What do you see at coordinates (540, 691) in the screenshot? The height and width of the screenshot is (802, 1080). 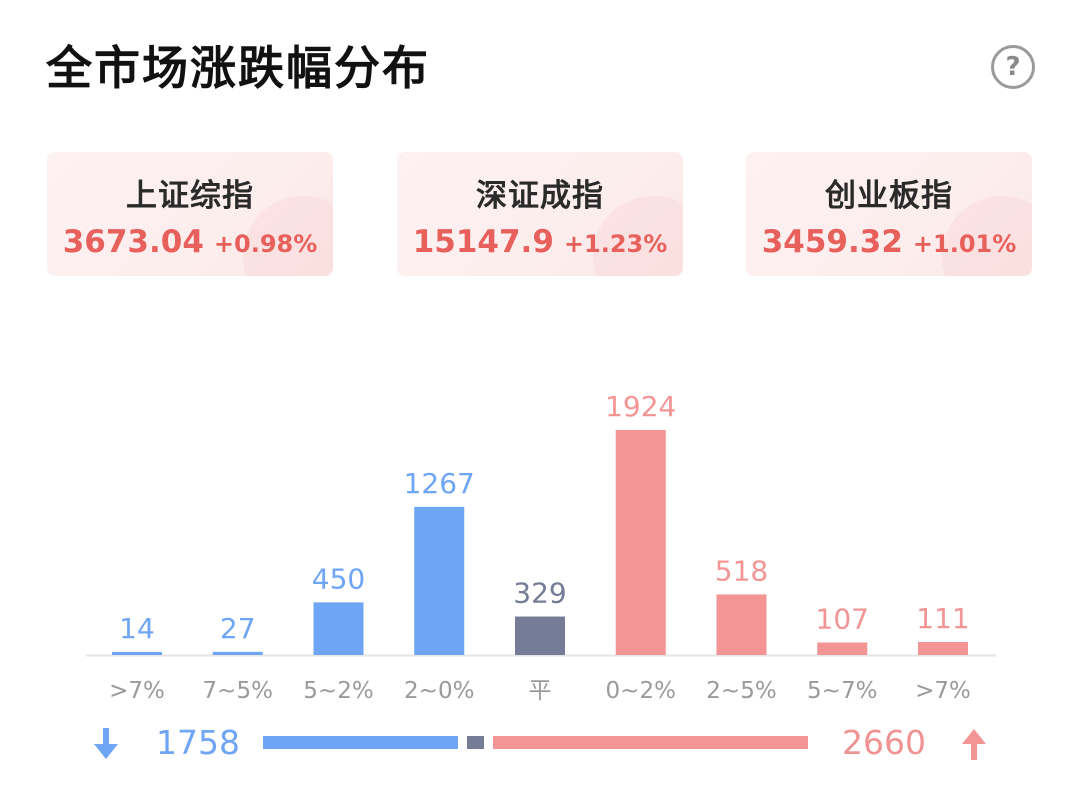 I see `tick-label-4: 平` at bounding box center [540, 691].